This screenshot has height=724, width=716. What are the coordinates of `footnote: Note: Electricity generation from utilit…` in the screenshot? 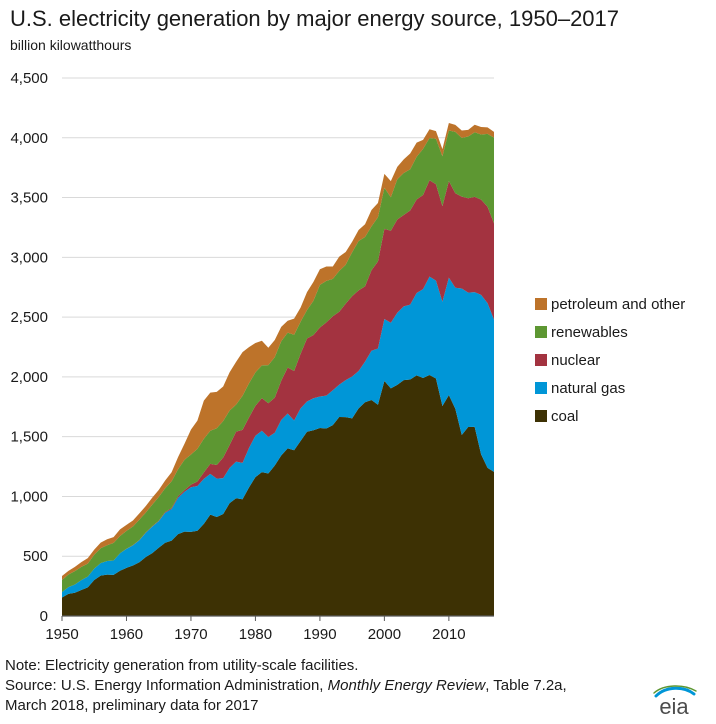 It's located at (286, 686).